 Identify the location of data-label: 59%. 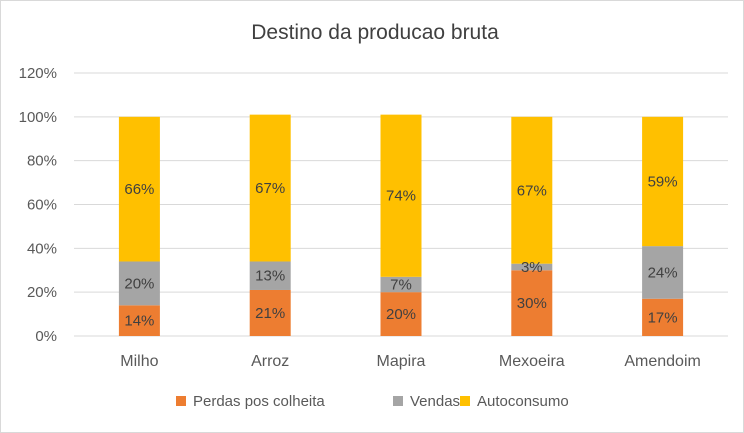
(663, 181).